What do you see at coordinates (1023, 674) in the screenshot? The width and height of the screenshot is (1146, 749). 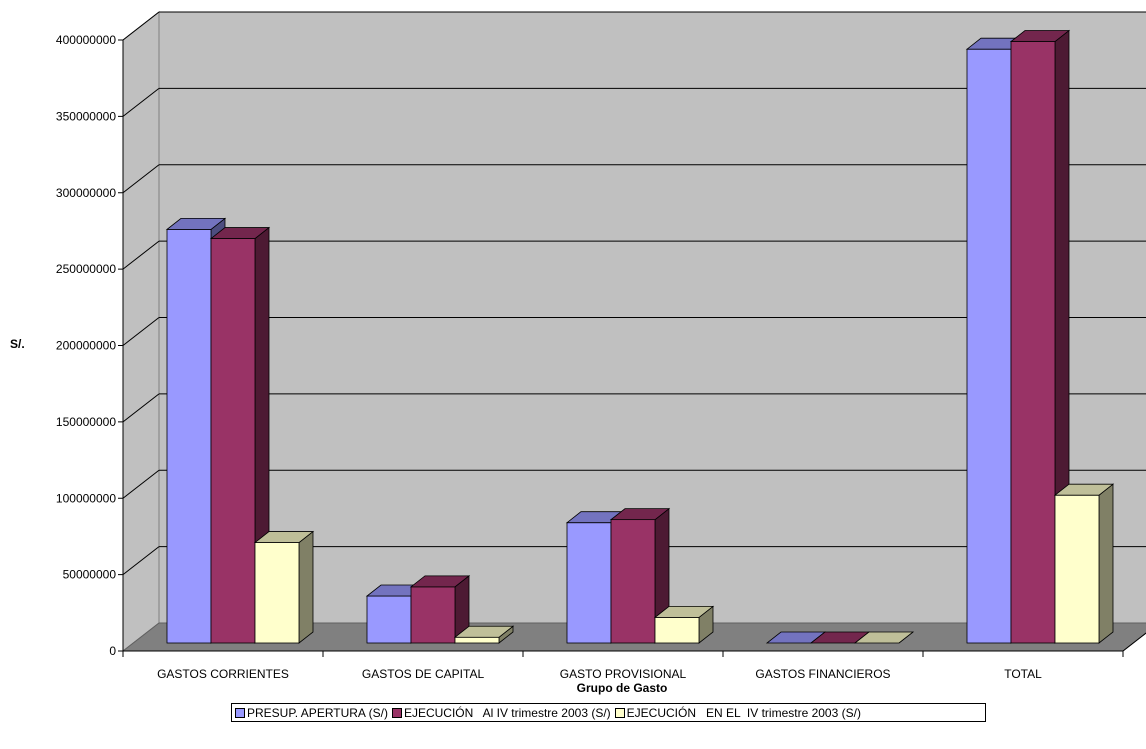 I see `x-tick-label: TOTAL` at bounding box center [1023, 674].